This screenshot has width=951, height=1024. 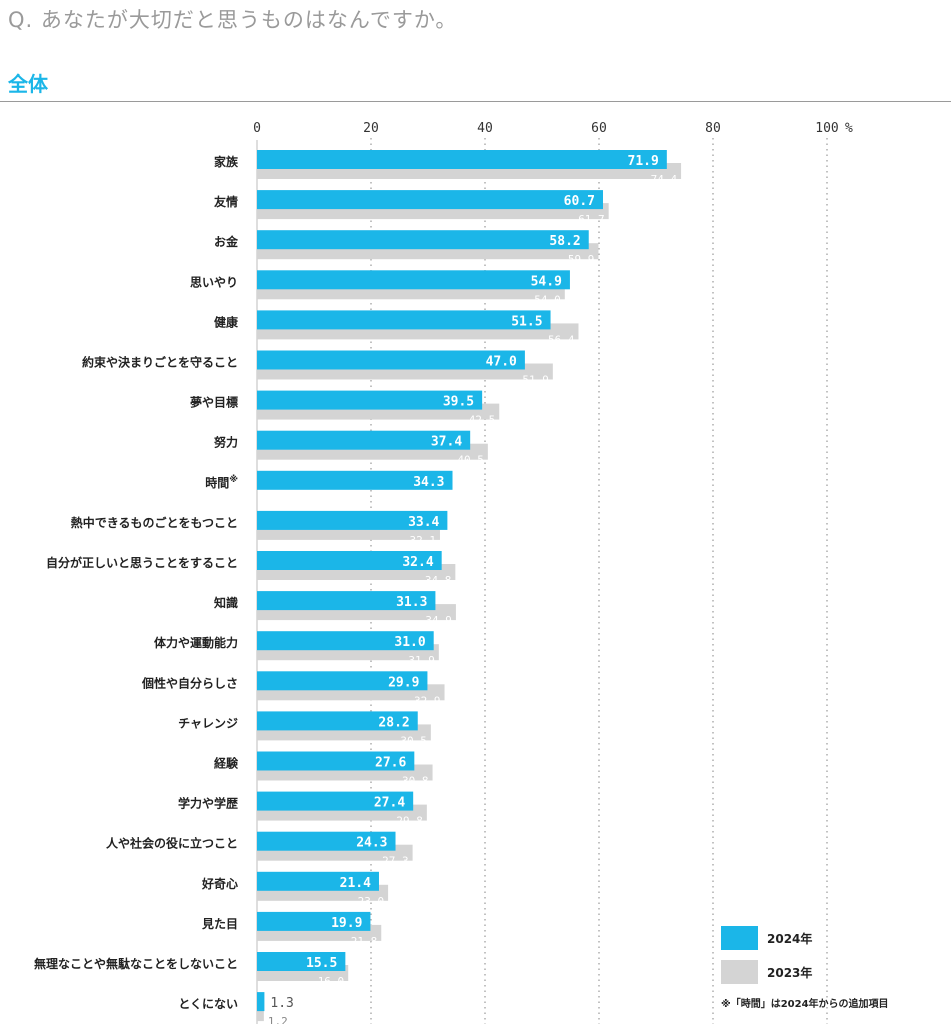 What do you see at coordinates (221, 482) in the screenshot?
I see `category-label: 時間※` at bounding box center [221, 482].